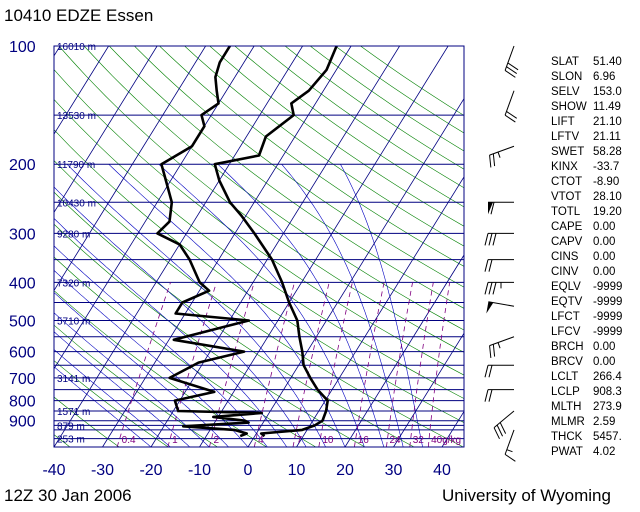  I want to click on index-row: LFTV 21.11, so click(594, 137).